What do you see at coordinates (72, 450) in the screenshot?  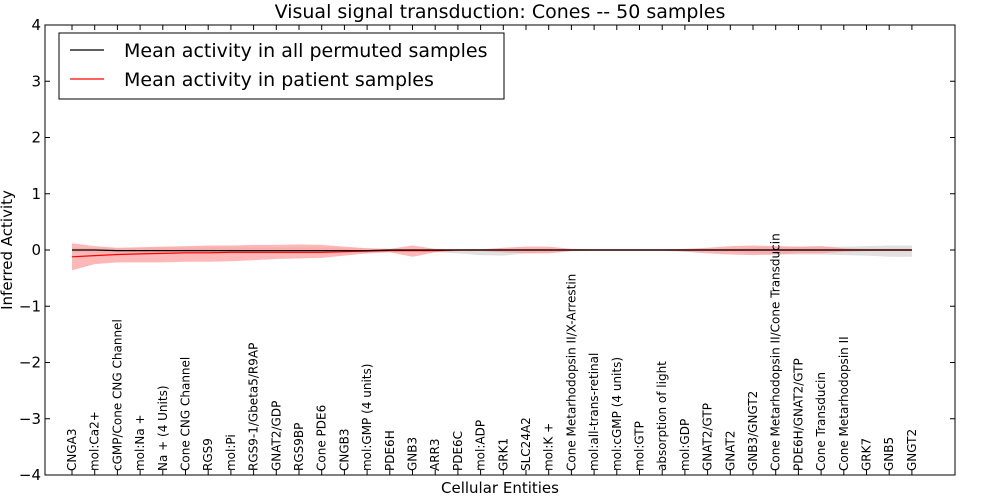 I see `x-category-label: CNGA3` at bounding box center [72, 450].